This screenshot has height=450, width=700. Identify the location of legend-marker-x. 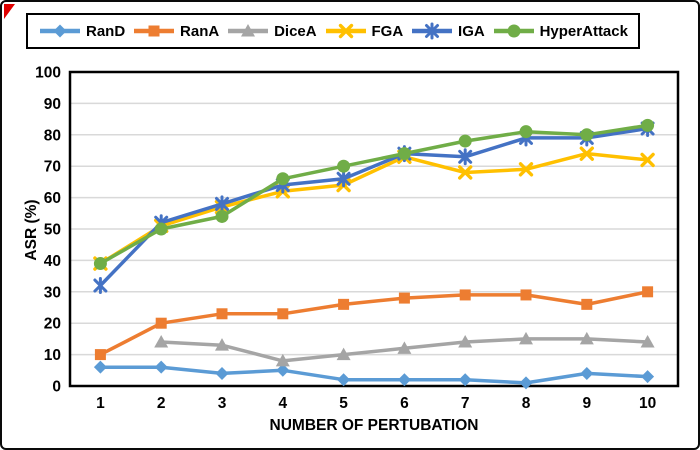
(345, 31).